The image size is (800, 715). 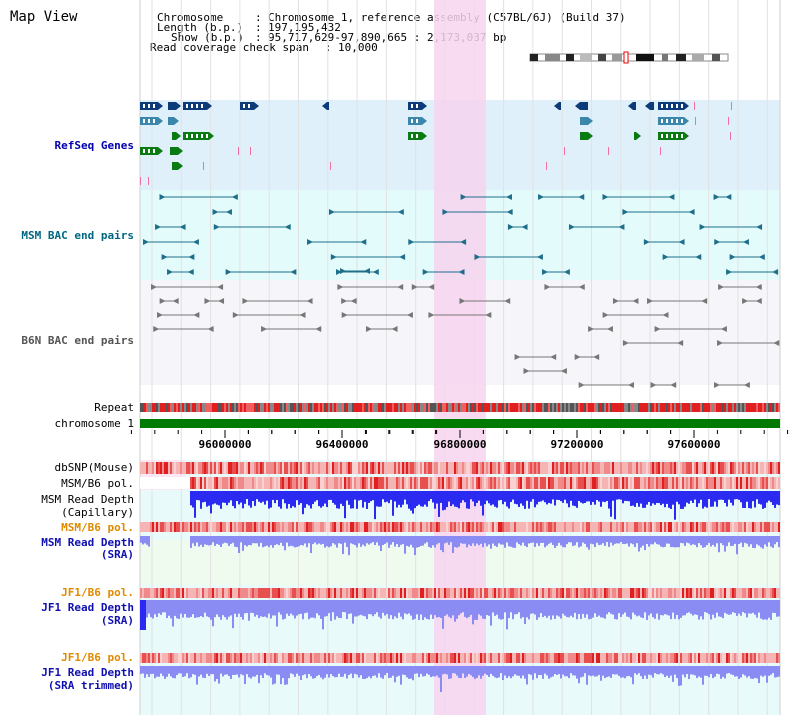 I want to click on track-label-b6n-bac: B6N BAC end pairs, so click(x=77, y=340).